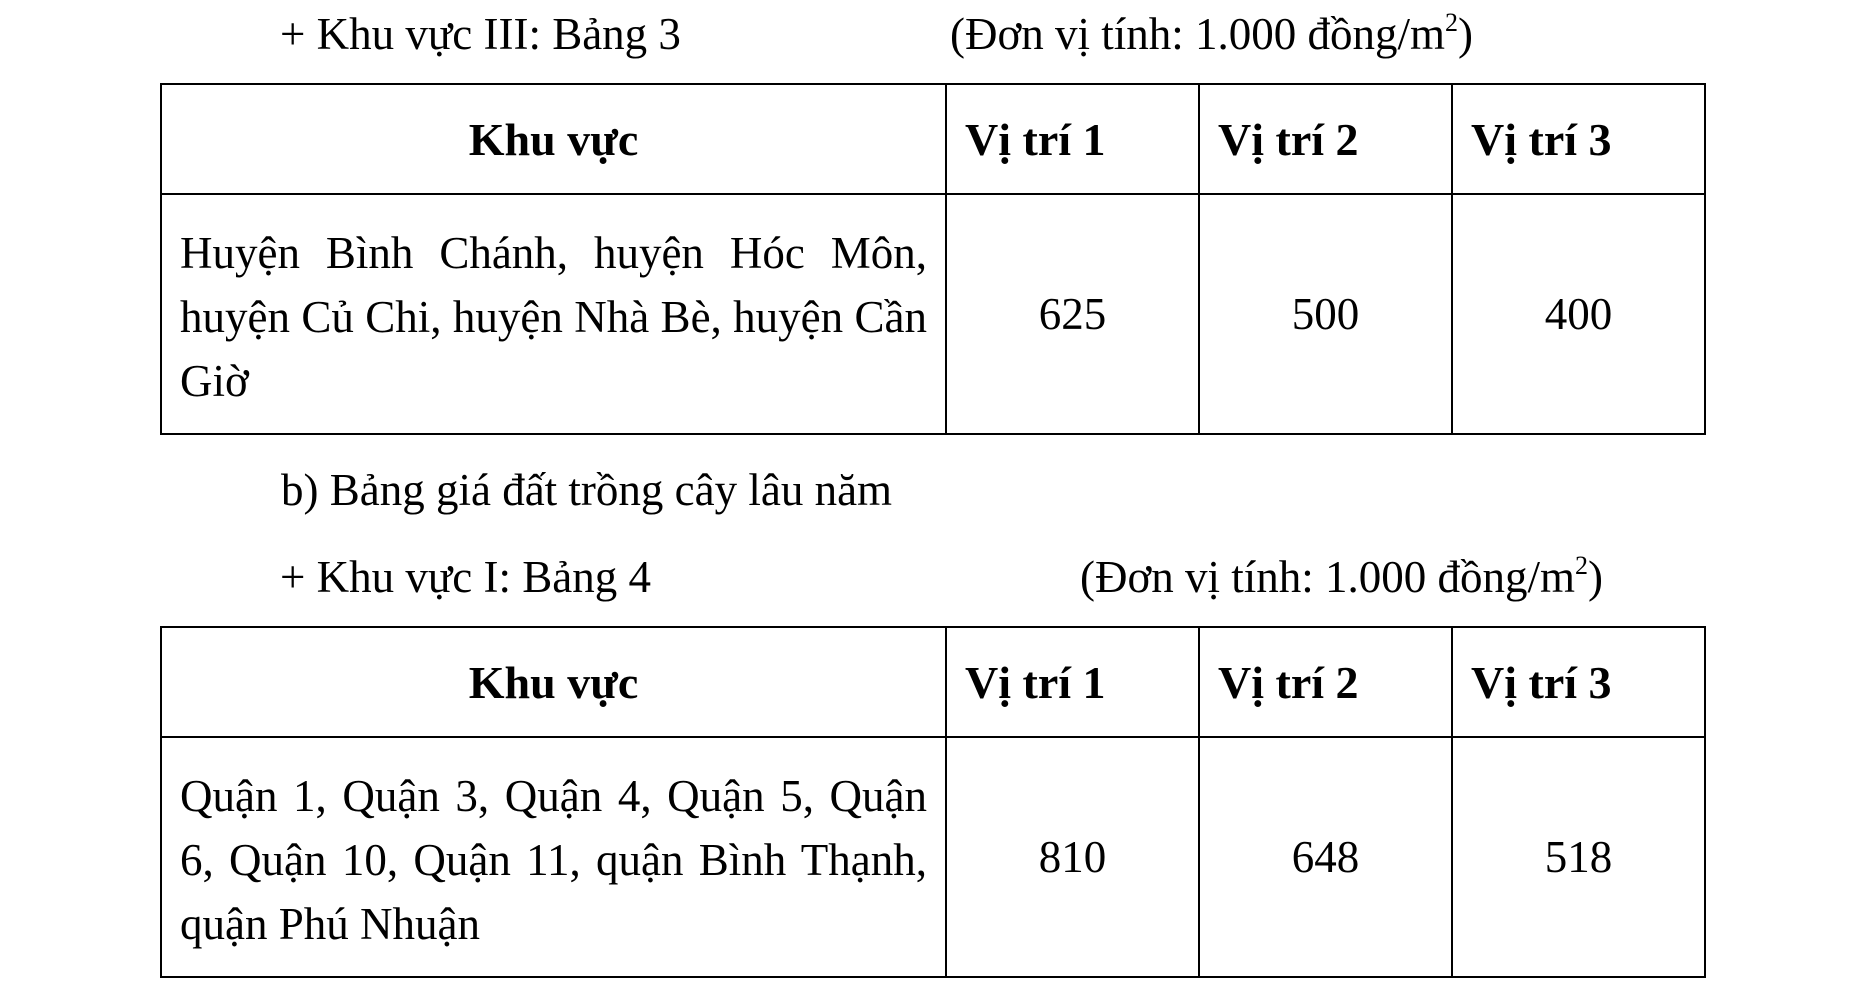  Describe the element at coordinates (1578, 857) in the screenshot. I see `value-cell: 518` at that location.